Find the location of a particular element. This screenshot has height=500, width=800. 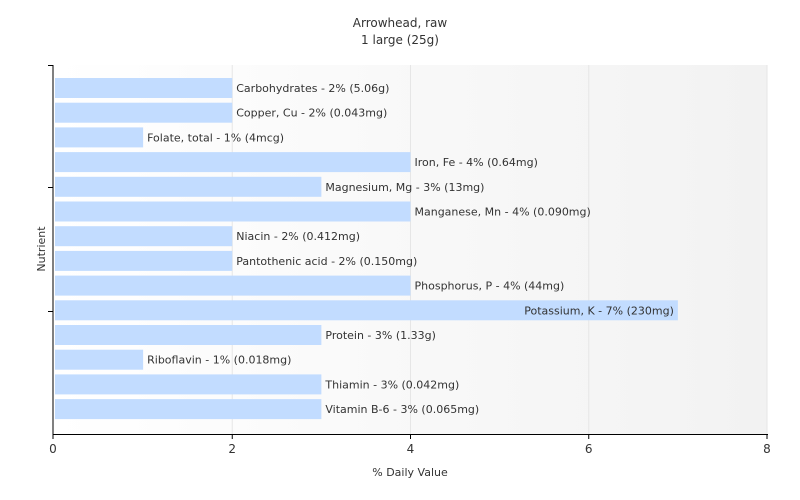

bar-label: Manganese, Mn - 4% (0.090mg) is located at coordinates (503, 212).